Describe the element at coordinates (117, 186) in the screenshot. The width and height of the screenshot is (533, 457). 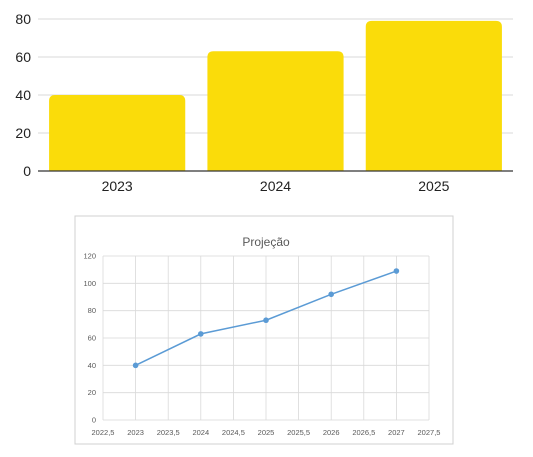
I see `bar-x-tick-label: 2023` at that location.